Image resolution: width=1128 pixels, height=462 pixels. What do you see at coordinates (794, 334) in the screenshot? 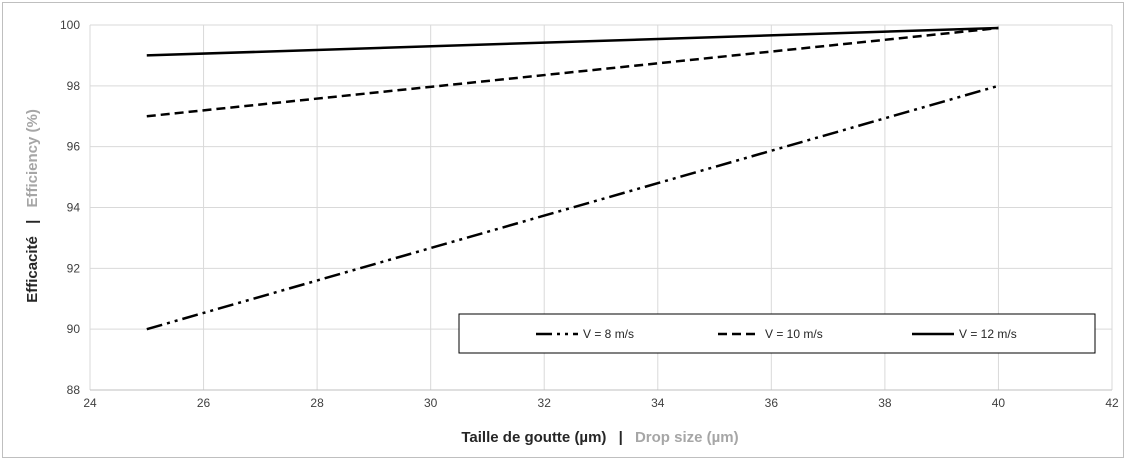
I see `legend-label: V = 10 m/s` at bounding box center [794, 334].